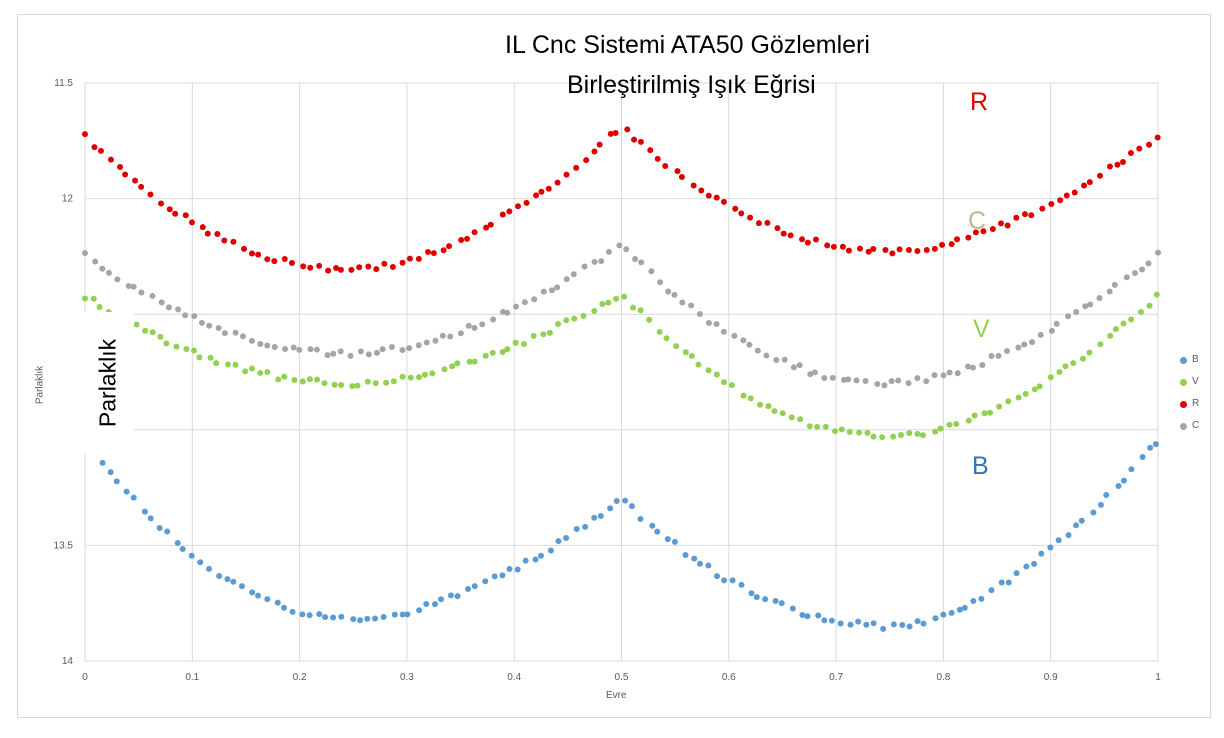 This screenshot has height=738, width=1224. What do you see at coordinates (1195, 359) in the screenshot?
I see `legend-text-b: B` at bounding box center [1195, 359].